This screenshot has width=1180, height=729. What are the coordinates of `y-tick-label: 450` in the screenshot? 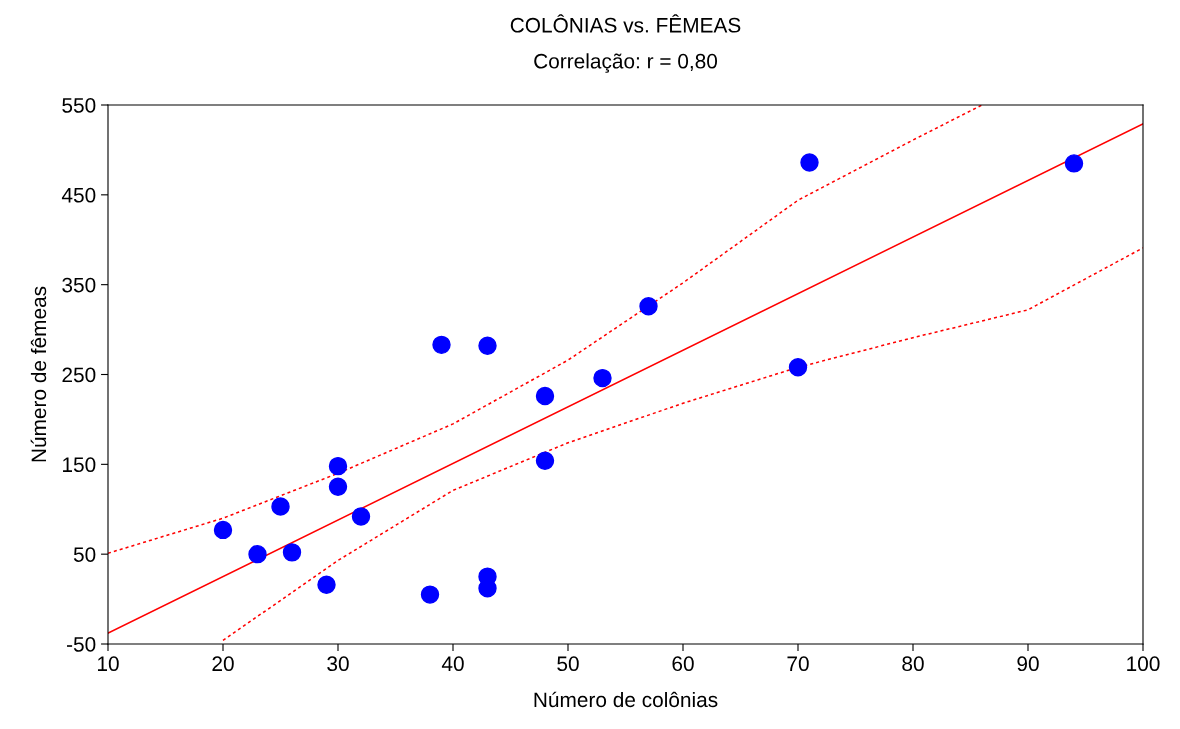 It's located at (78, 195).